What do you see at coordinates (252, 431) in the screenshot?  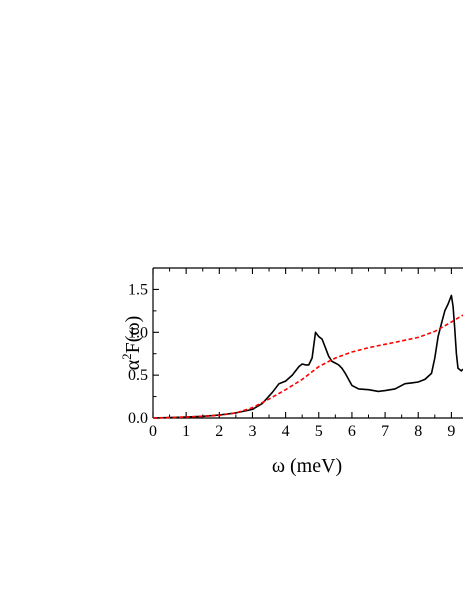 I see `x-tick-label: 3` at bounding box center [252, 431].